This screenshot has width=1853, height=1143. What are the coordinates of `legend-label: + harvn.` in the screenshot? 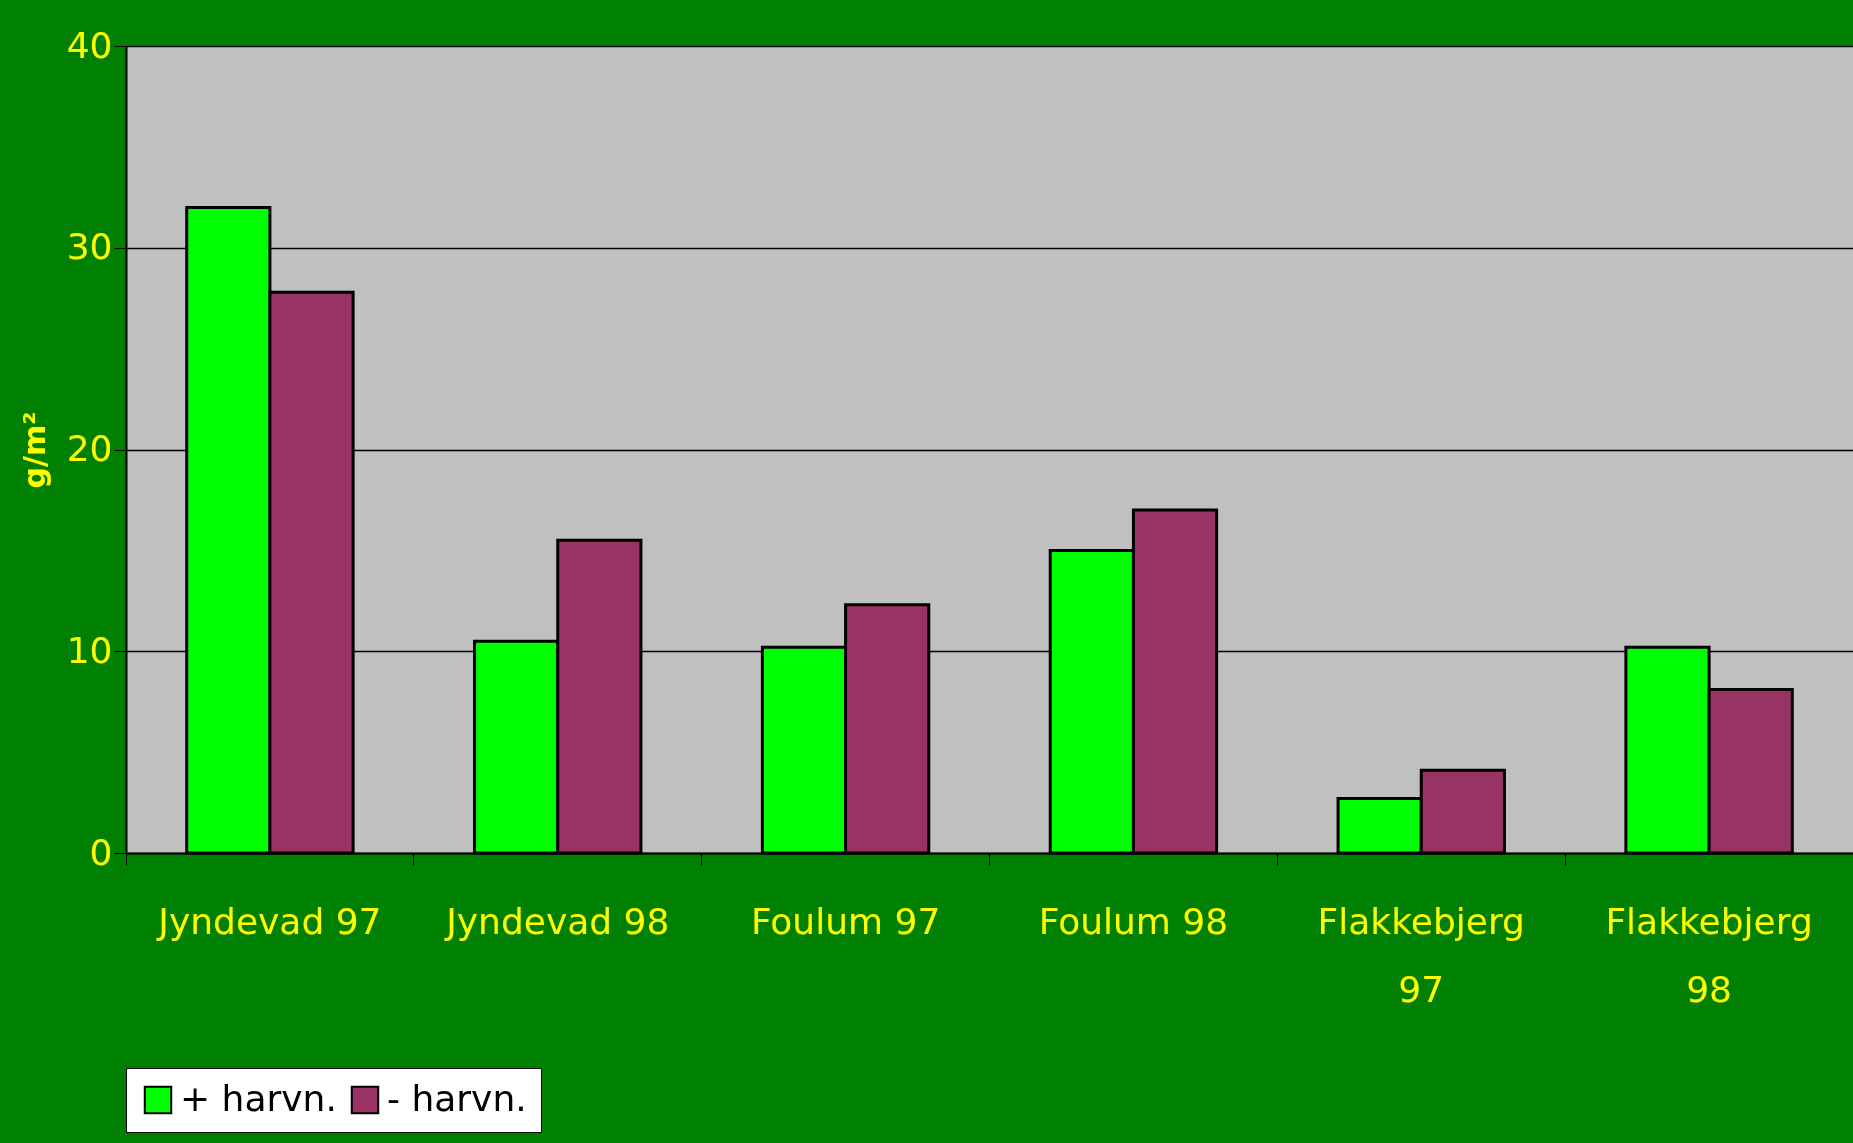 It's located at (258, 1098).